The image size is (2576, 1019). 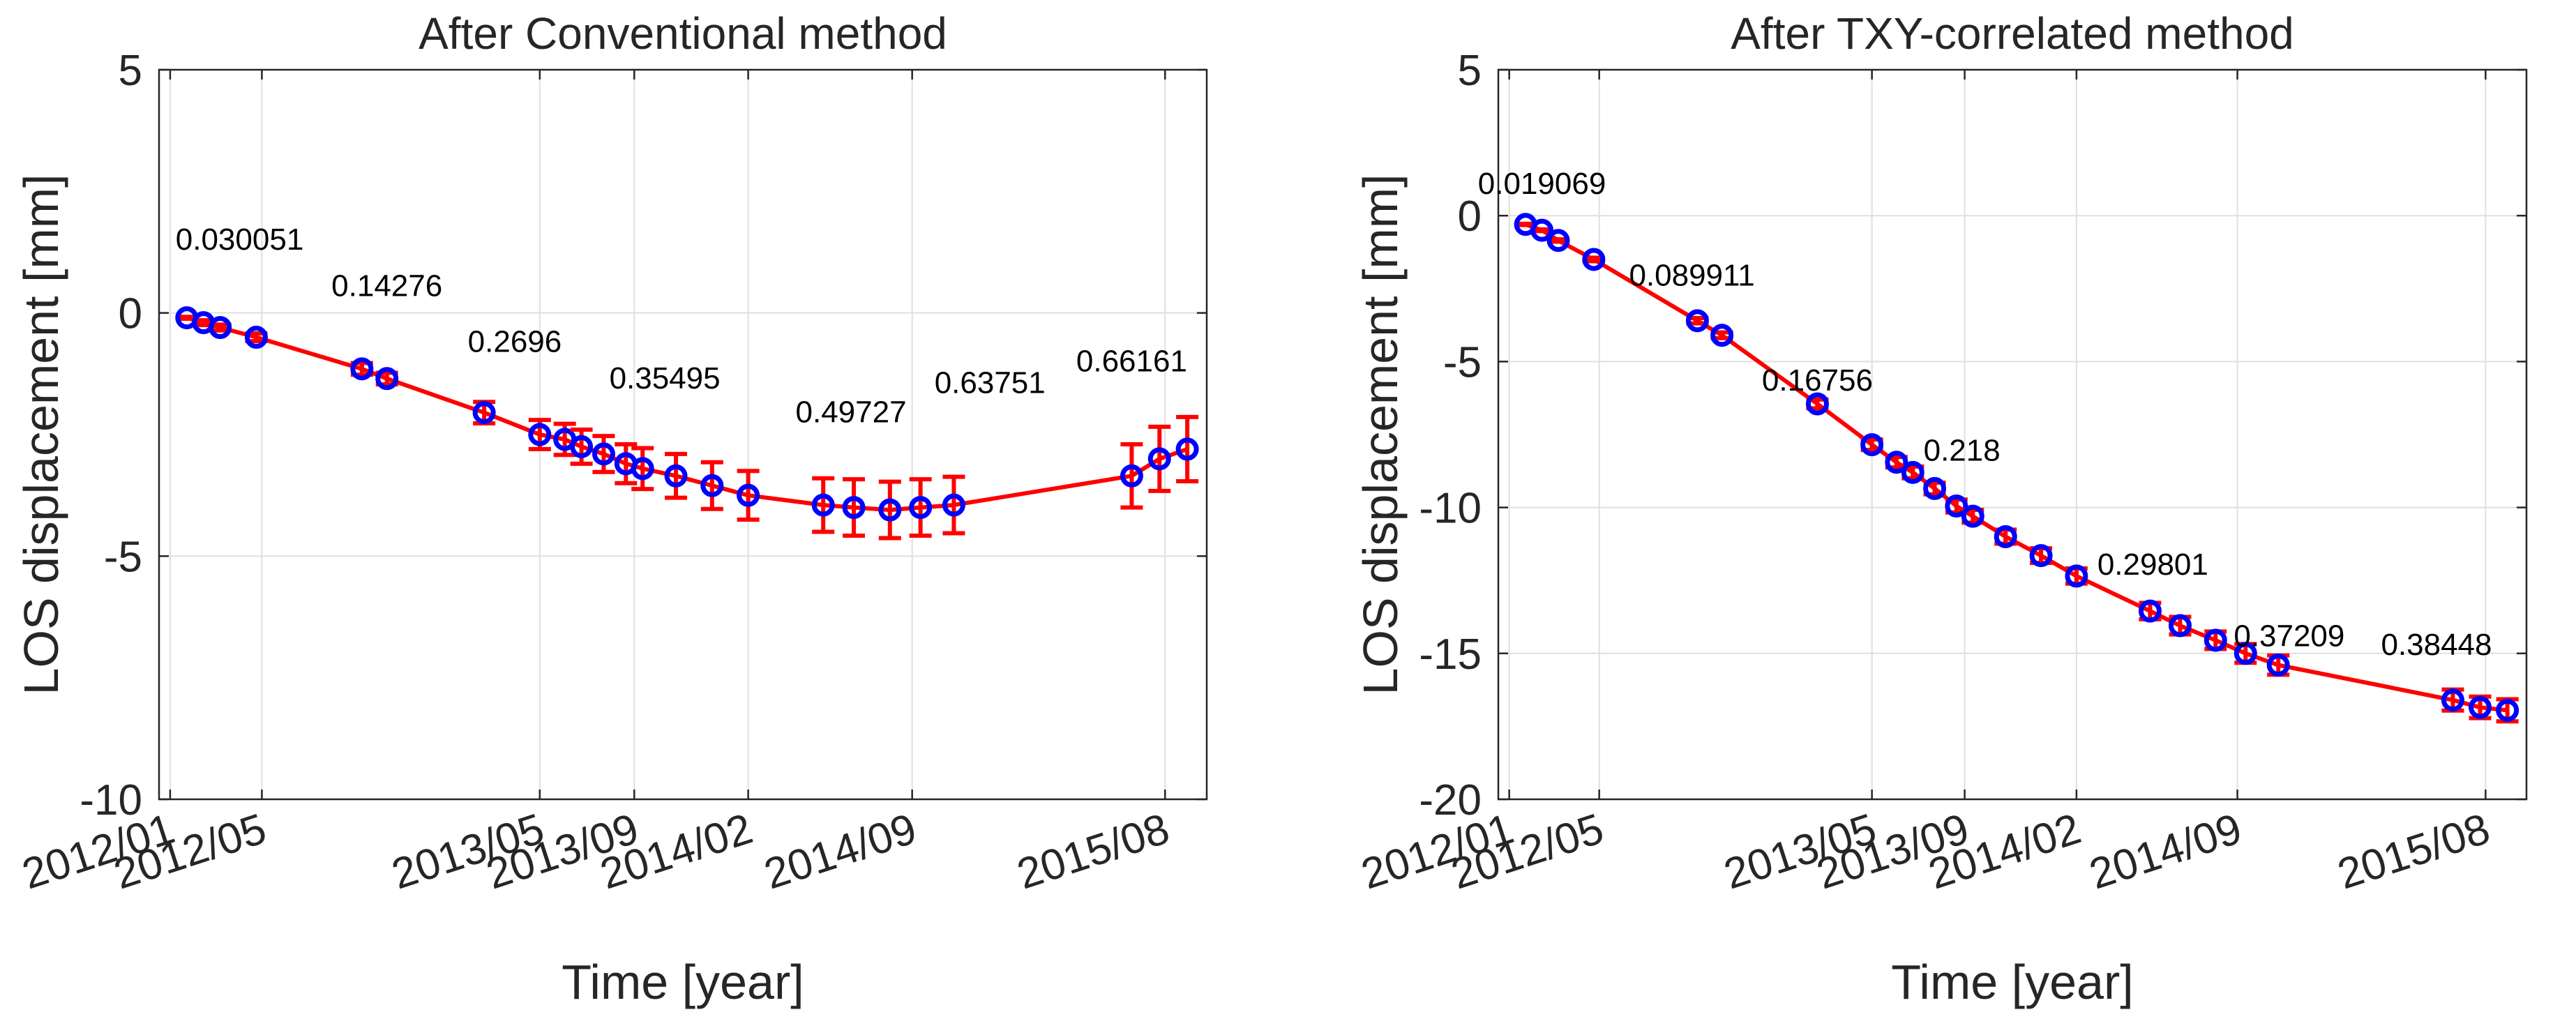 I want to click on data-annotation: 0.29801, so click(x=2152, y=565).